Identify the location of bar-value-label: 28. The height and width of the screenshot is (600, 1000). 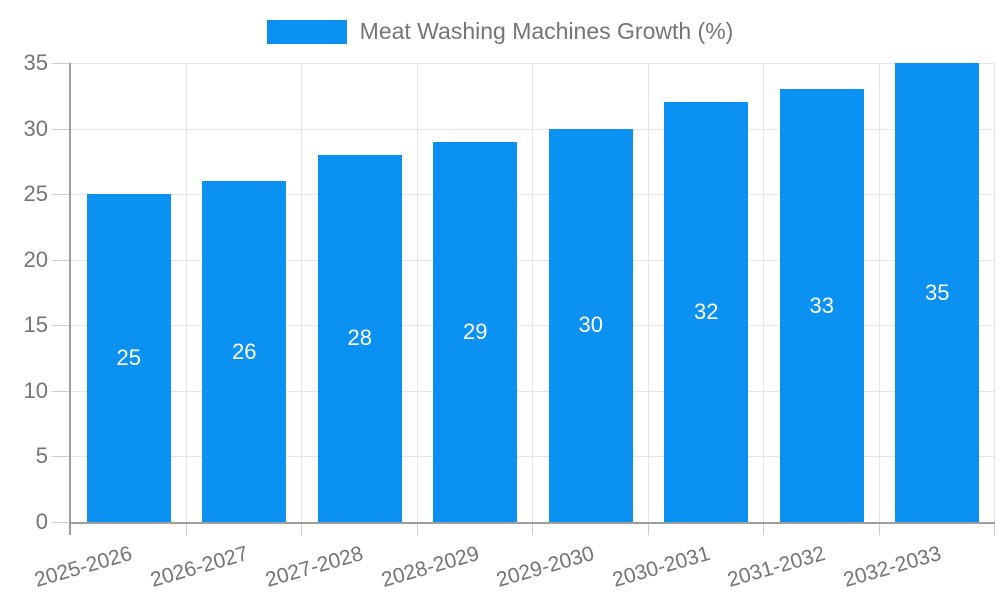
(359, 338).